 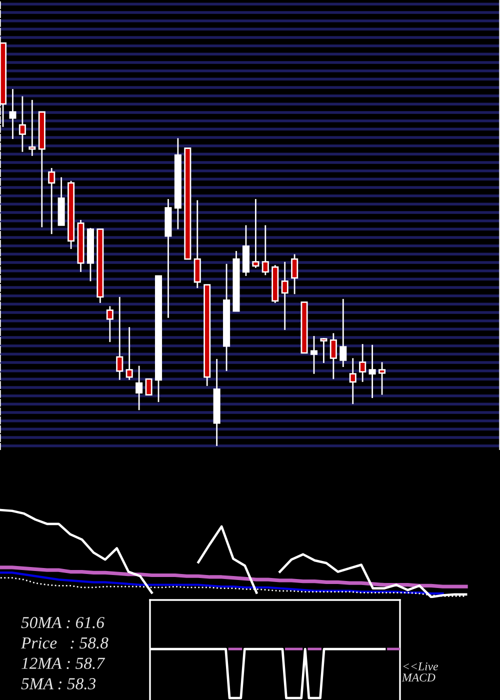 What do you see at coordinates (62, 622) in the screenshot?
I see `text: 50MA : 61.6` at bounding box center [62, 622].